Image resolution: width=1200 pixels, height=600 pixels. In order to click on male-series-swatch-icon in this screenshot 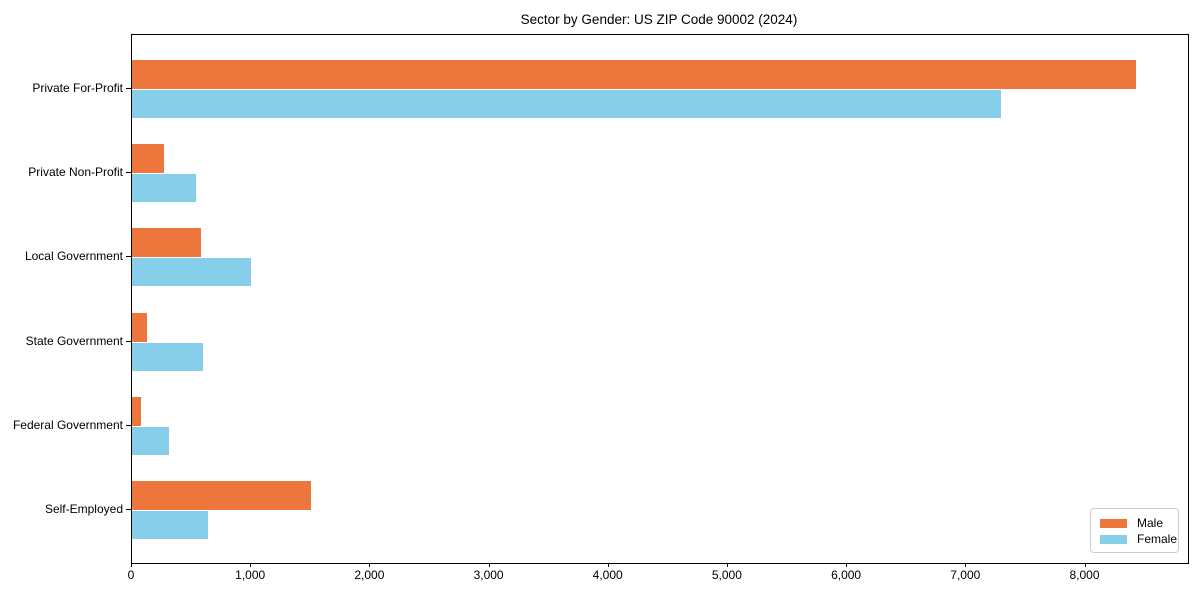, I will do `click(1113, 523)`.